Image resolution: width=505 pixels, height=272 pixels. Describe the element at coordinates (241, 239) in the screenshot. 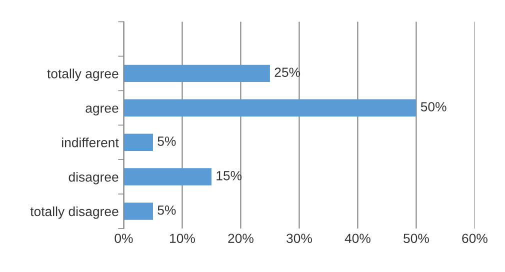

I see `x-tick-label: 20%` at that location.